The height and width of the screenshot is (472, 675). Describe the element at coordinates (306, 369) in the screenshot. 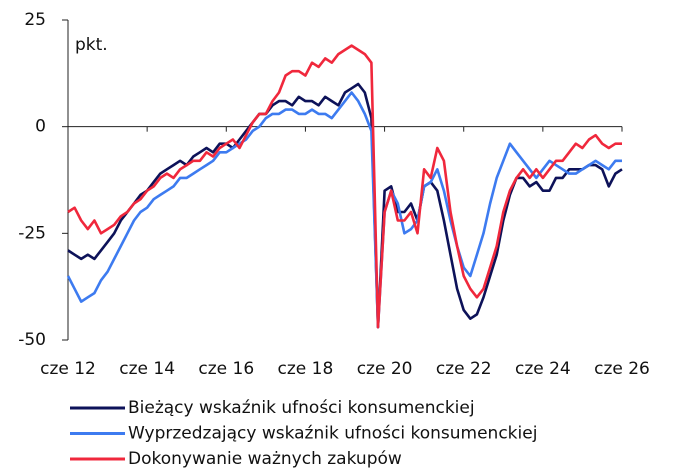

I see `x-tick-label: cze 18` at that location.